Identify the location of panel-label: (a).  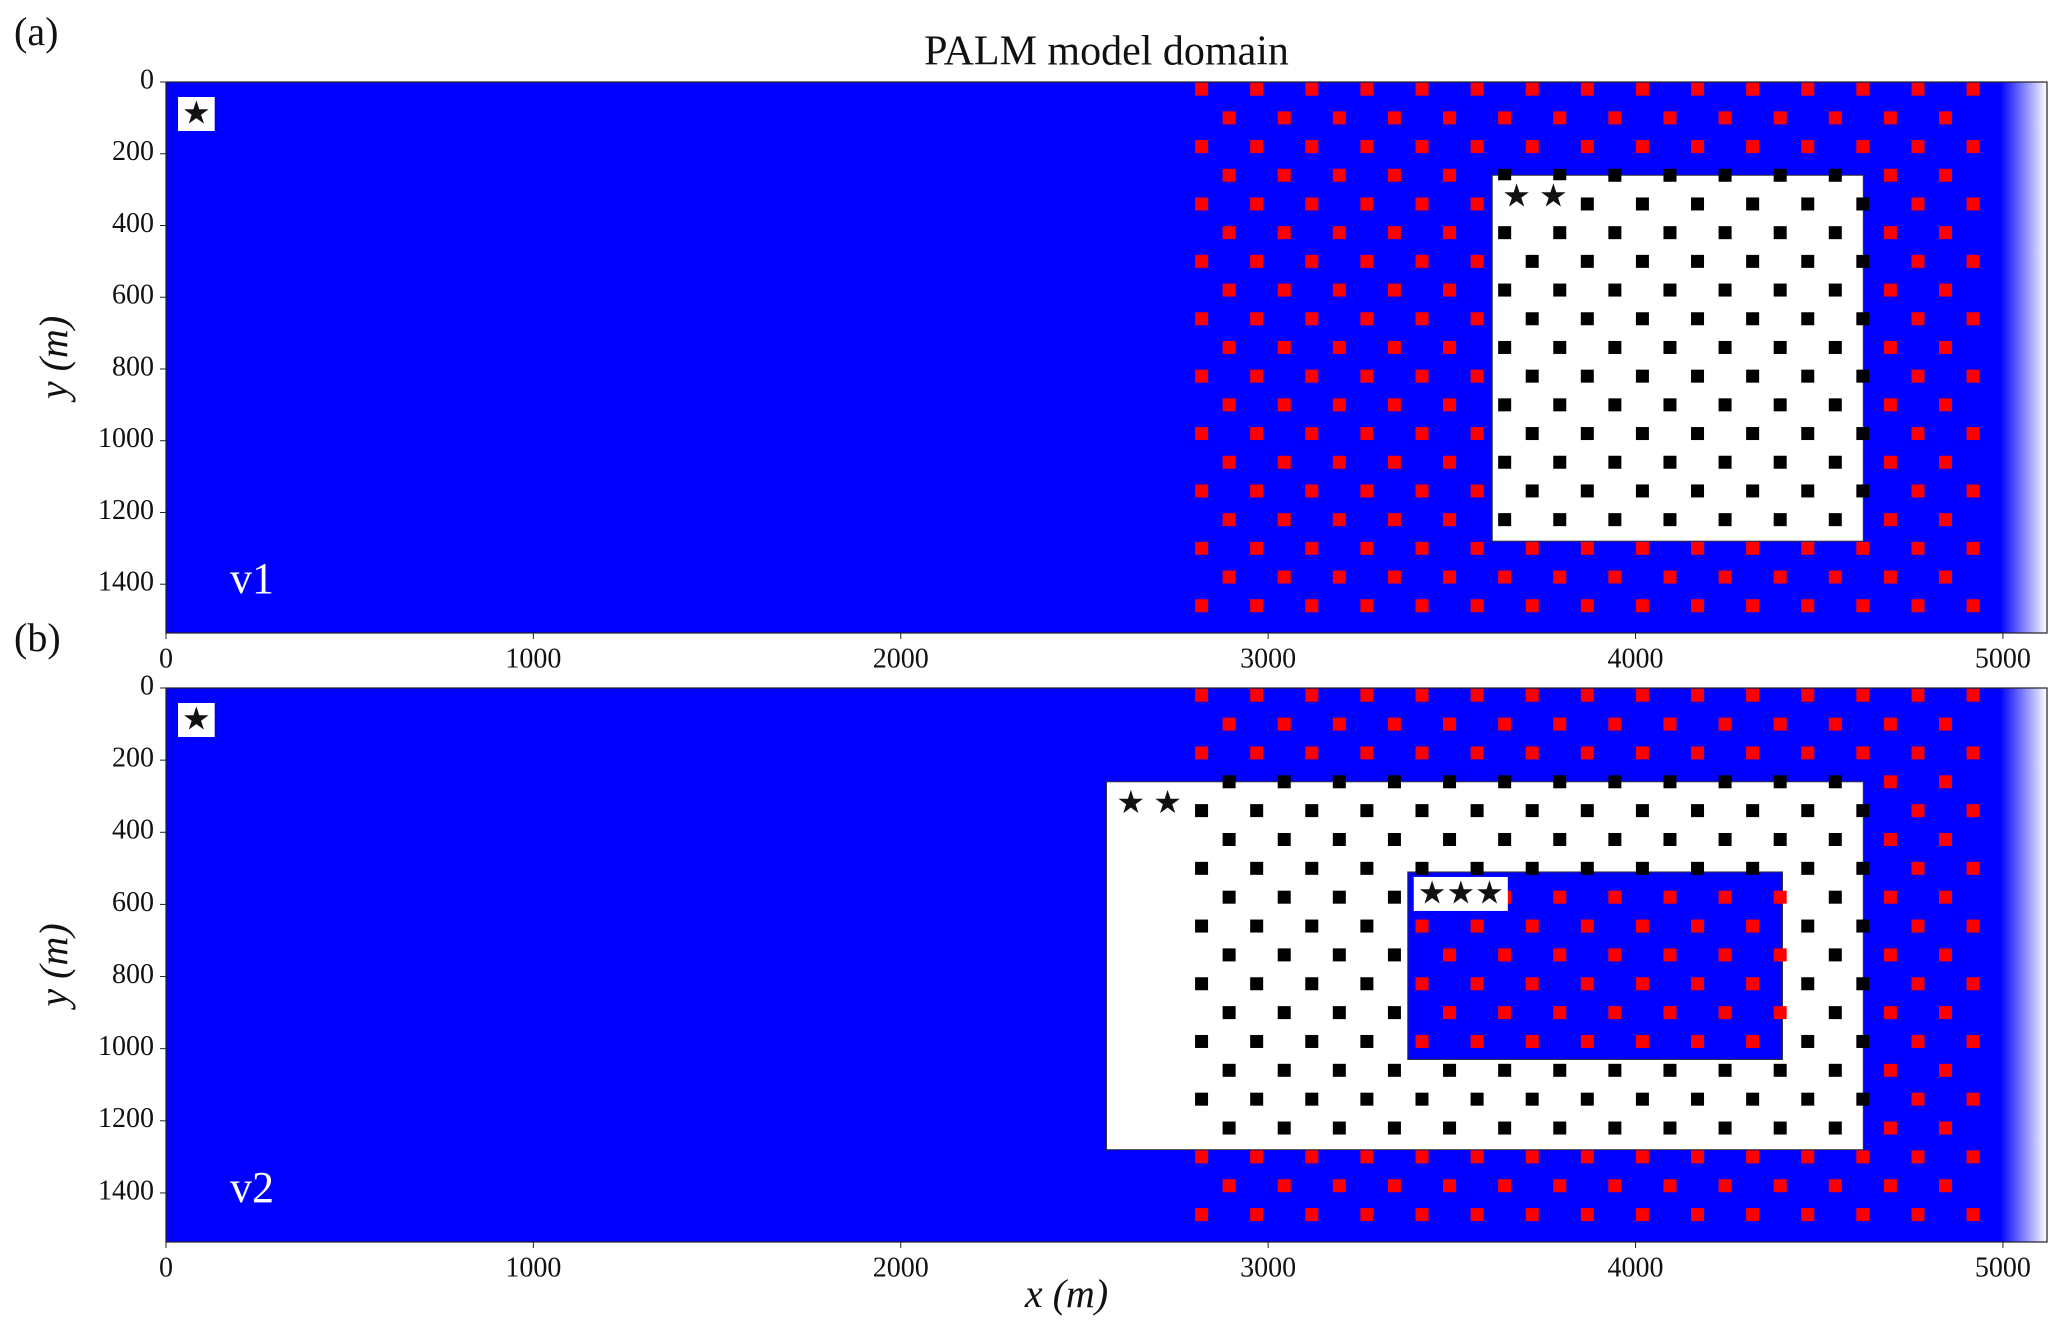
(36, 31).